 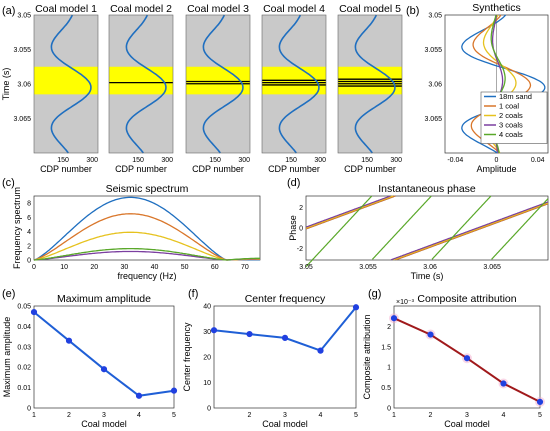 I want to click on d-ytick-label: -2, so click(x=300, y=249).